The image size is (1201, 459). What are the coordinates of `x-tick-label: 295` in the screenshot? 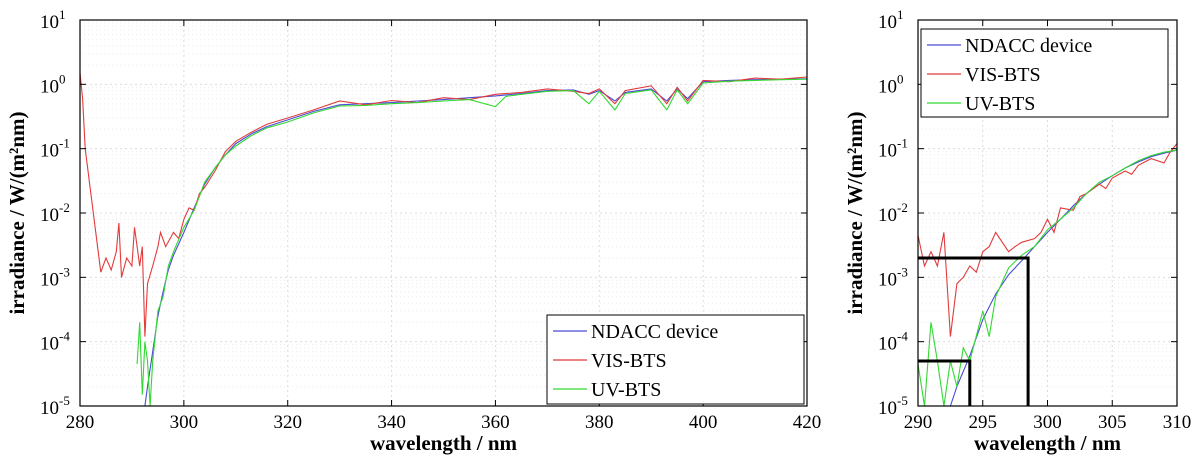 It's located at (983, 422).